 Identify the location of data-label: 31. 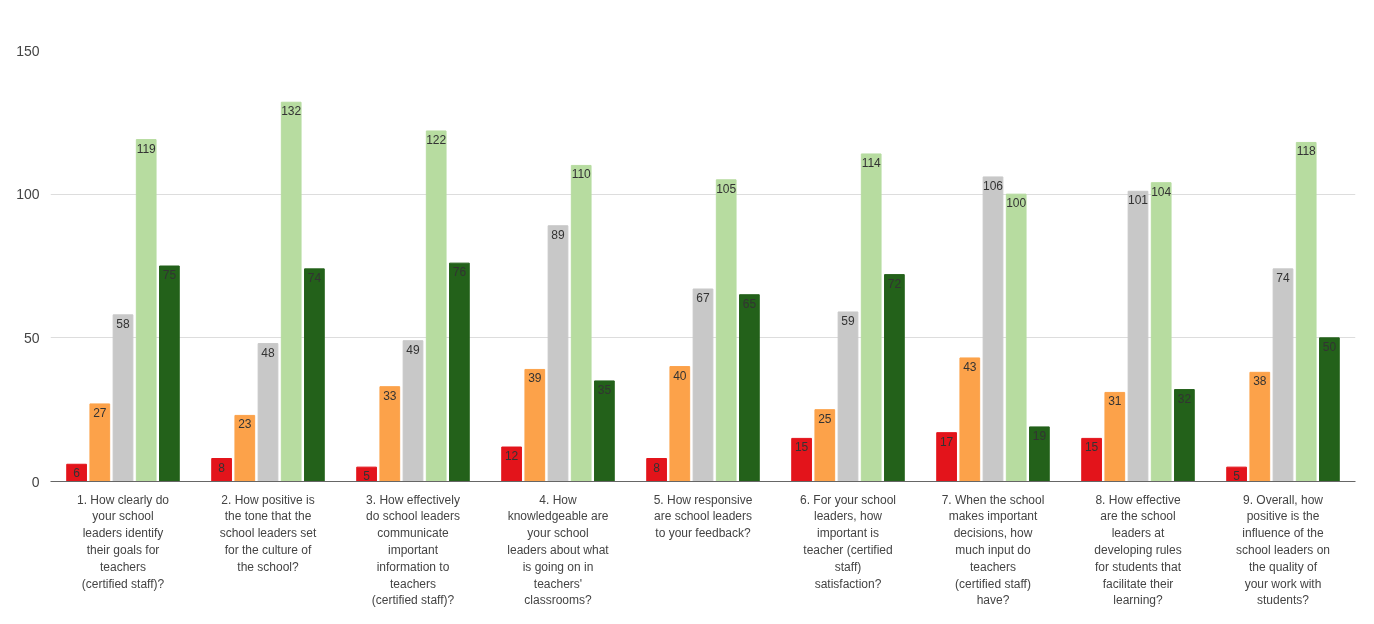
(1115, 401).